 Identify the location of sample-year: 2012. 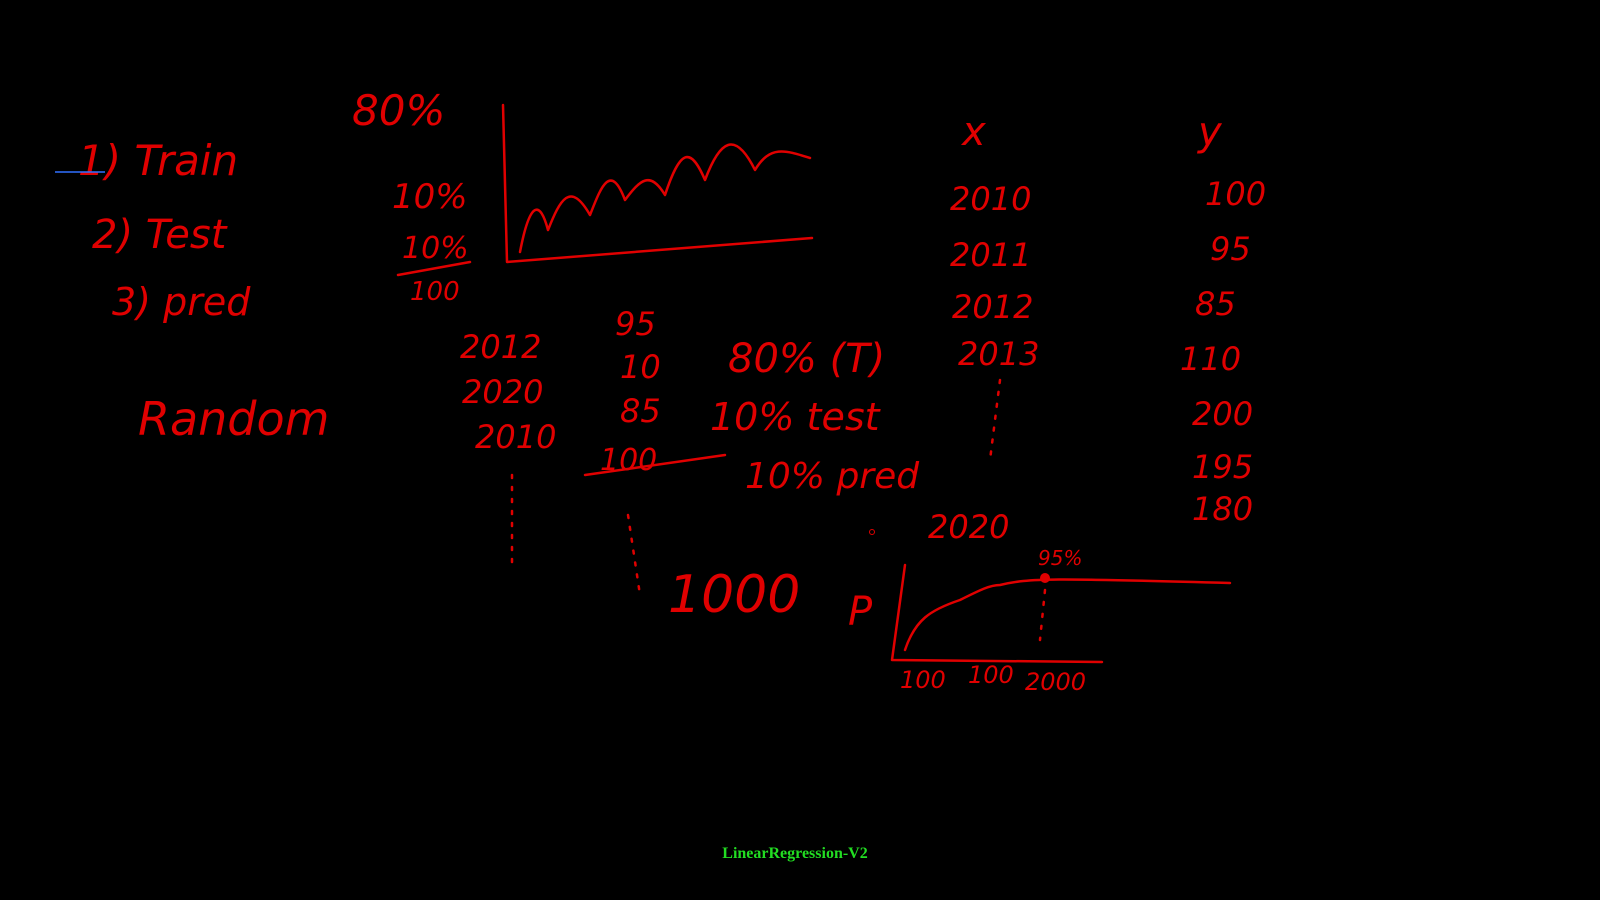
(500, 347).